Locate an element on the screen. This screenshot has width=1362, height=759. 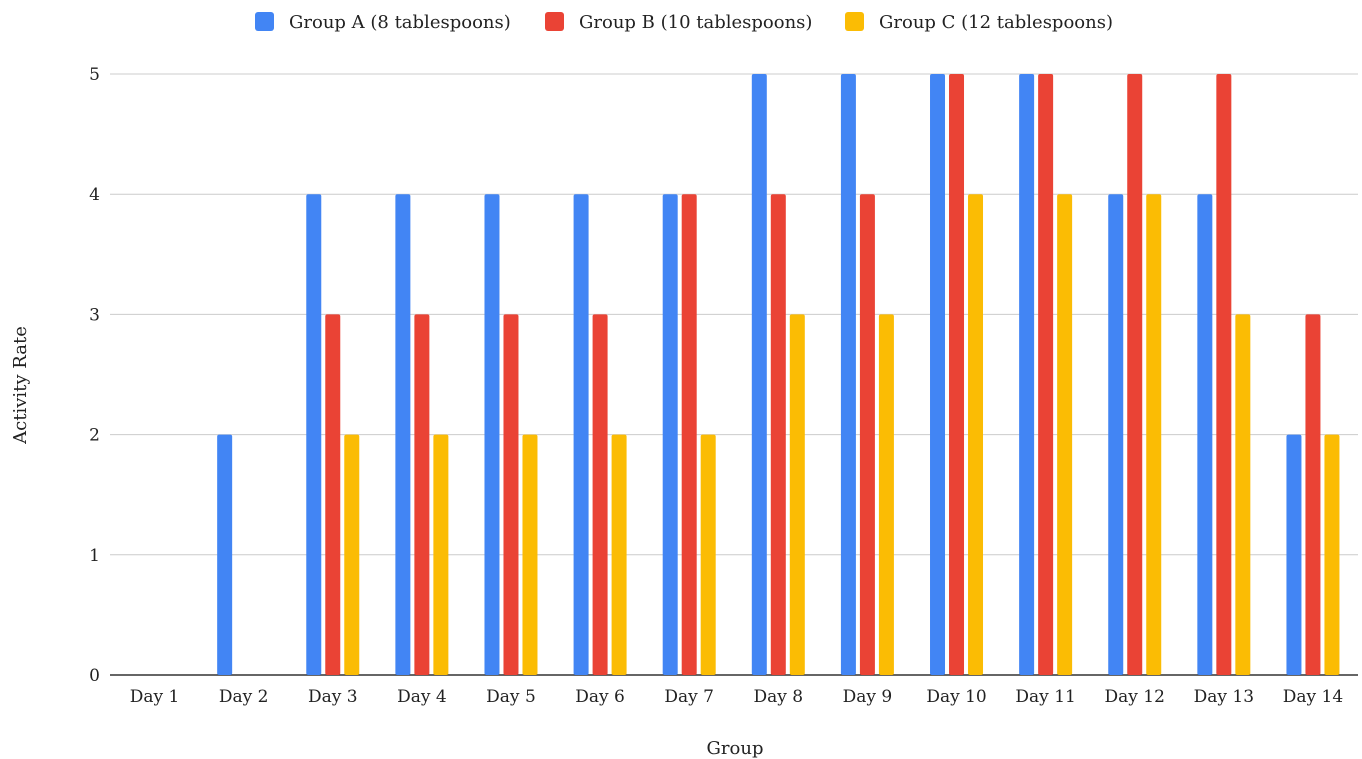
y-tick-label: 4 is located at coordinates (94, 195).